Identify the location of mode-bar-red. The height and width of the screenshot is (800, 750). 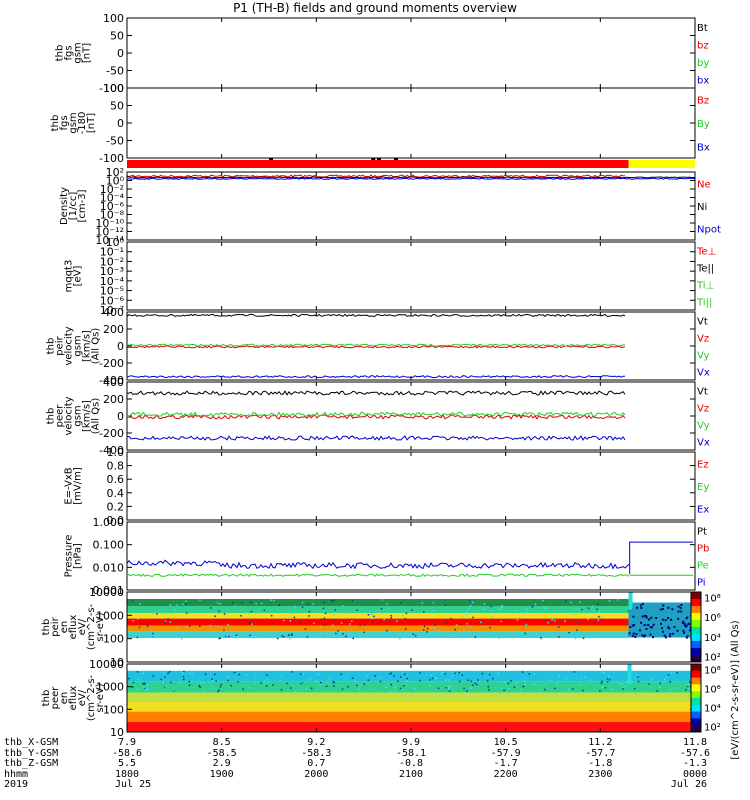
(378, 164).